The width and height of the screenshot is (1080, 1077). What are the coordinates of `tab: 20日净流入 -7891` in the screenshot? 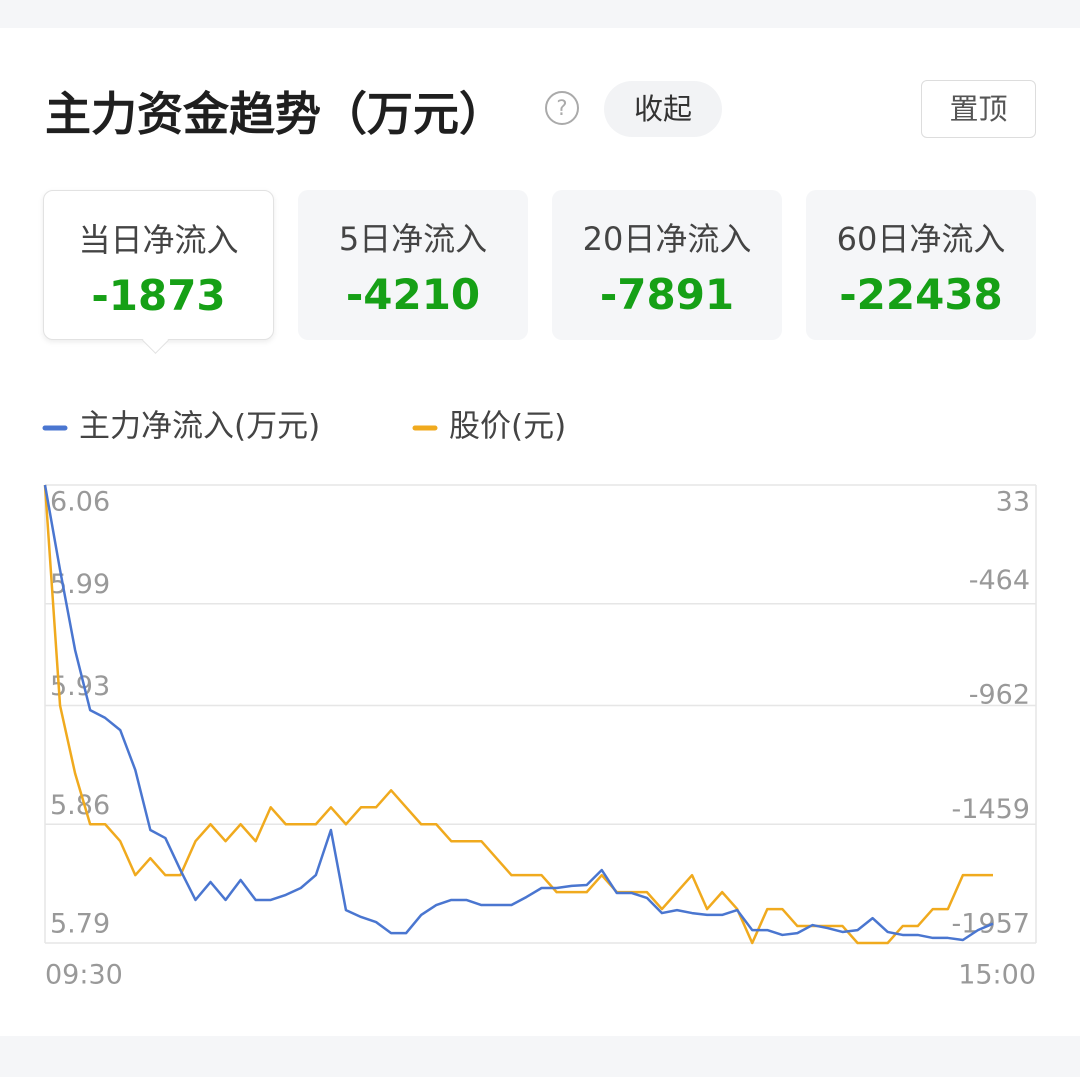 It's located at (667, 265).